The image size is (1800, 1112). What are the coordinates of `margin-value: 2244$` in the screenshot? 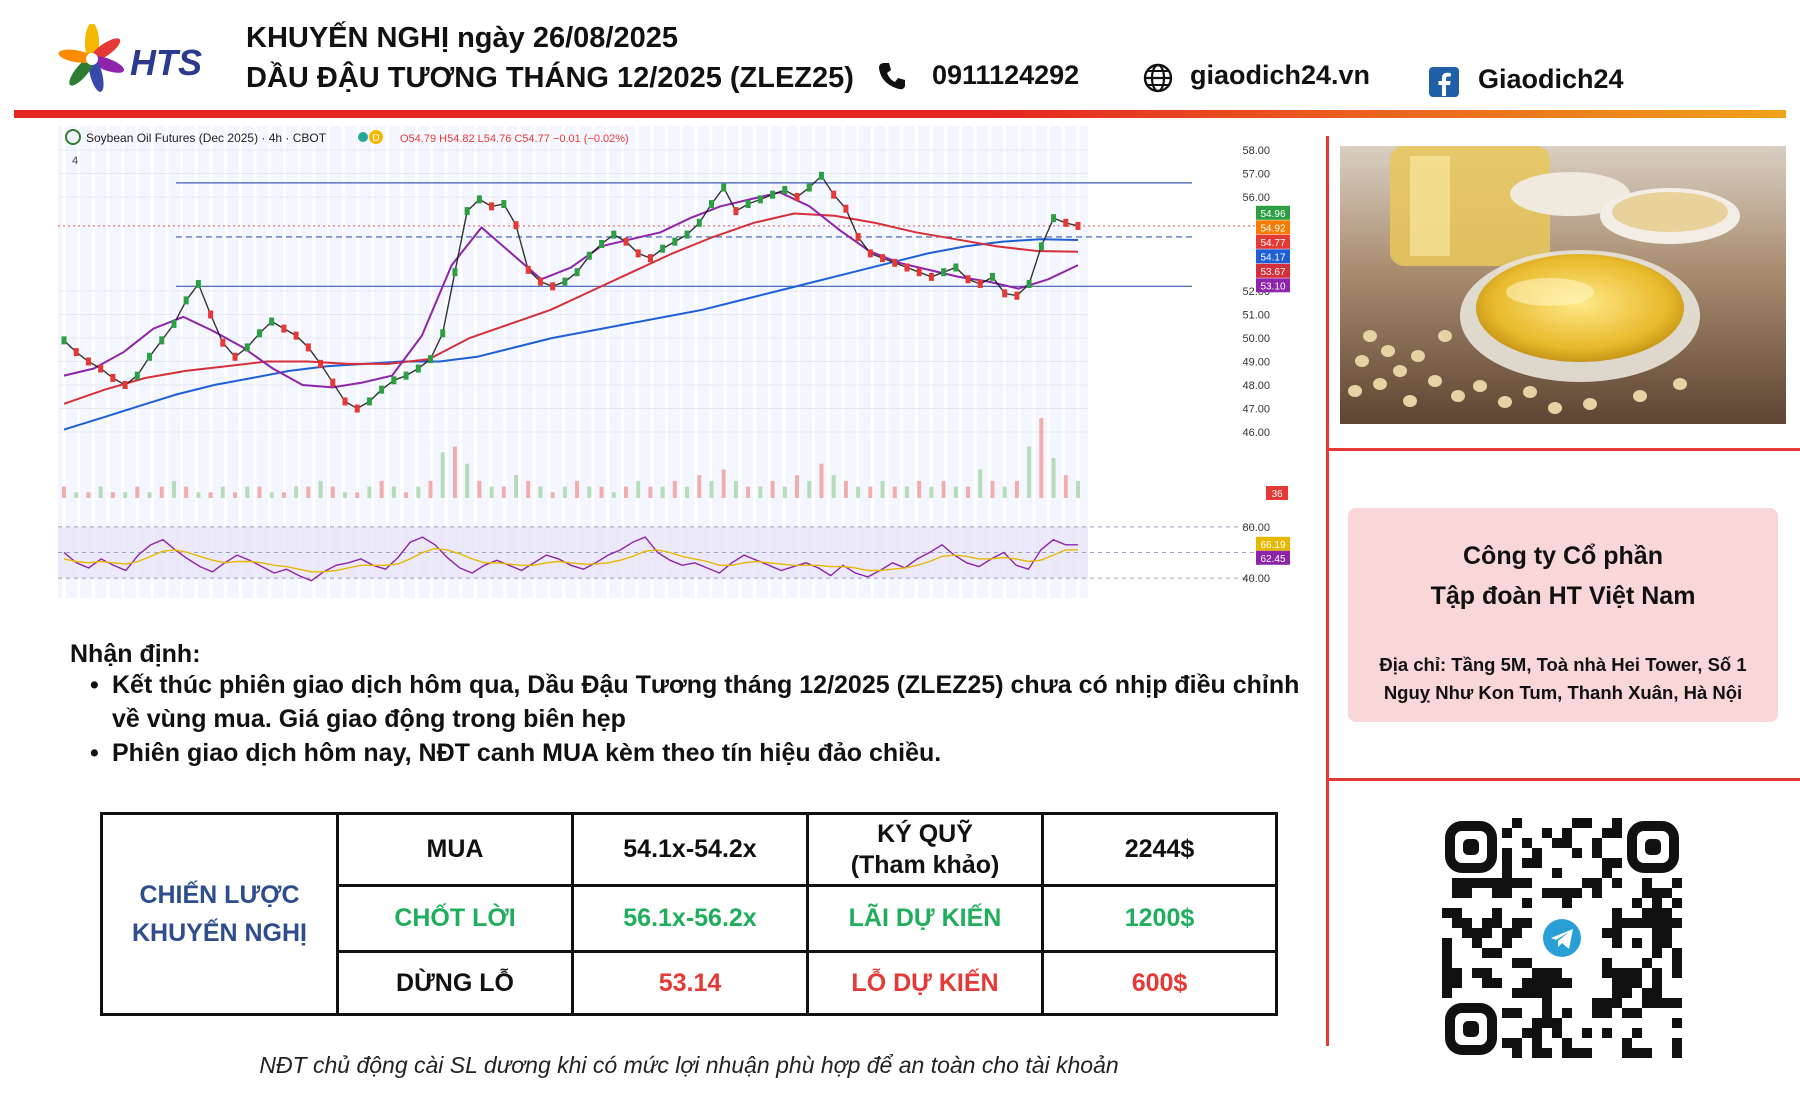 It's located at (1158, 849).